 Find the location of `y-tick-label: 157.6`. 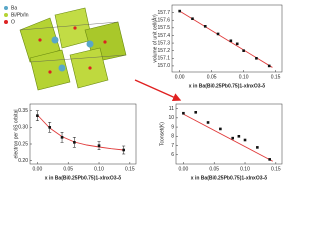

y-tick-label: 157.6 is located at coordinates (163, 21).